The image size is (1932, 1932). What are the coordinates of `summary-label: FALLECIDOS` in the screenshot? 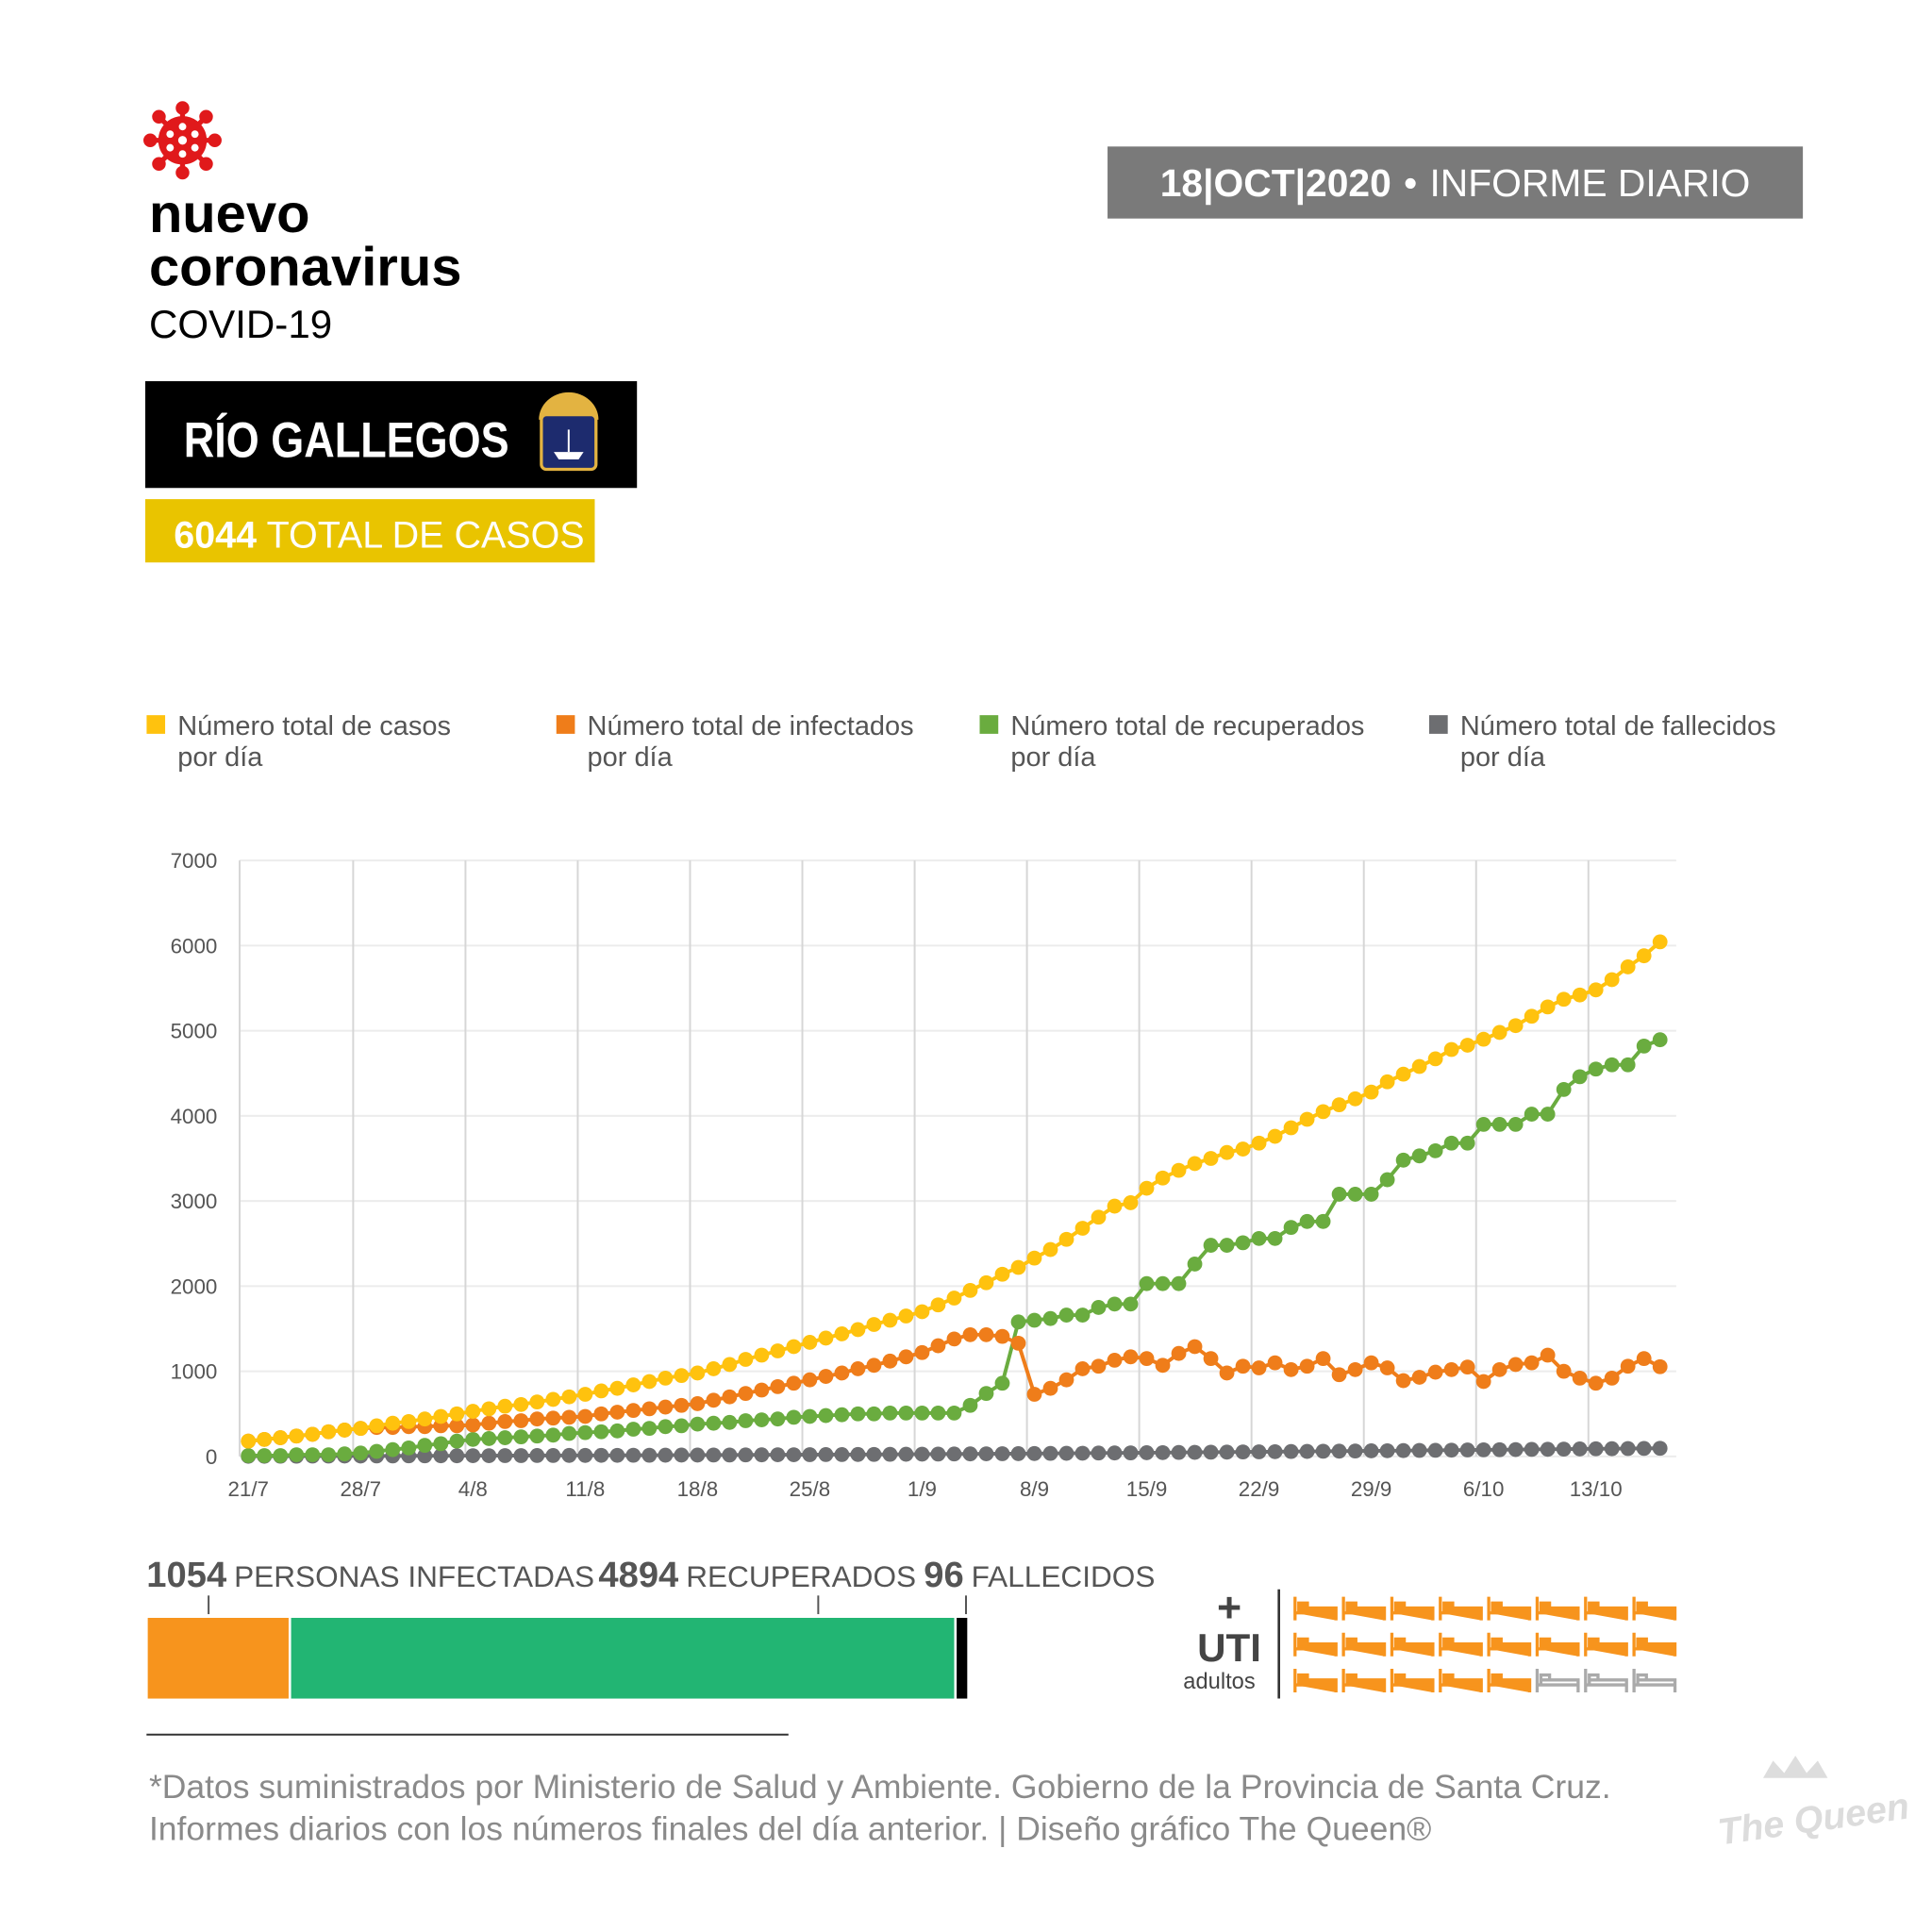 It's located at (1064, 1576).